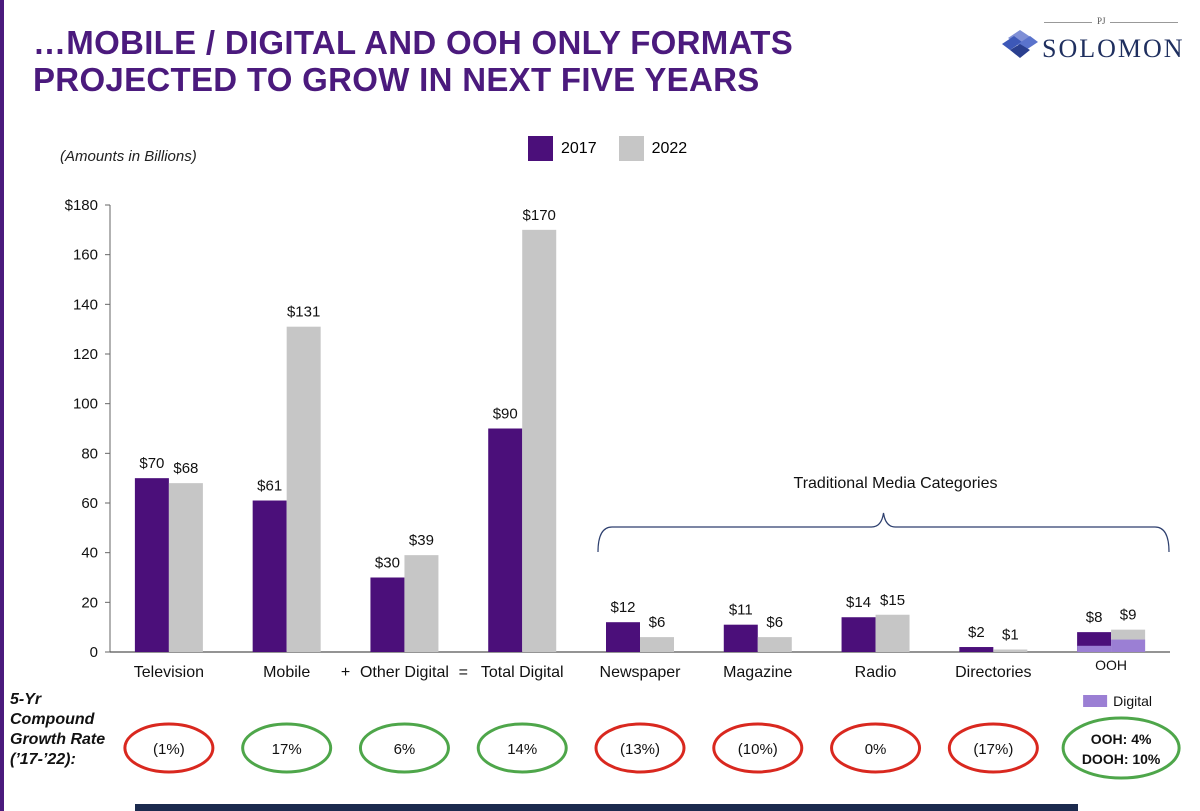  Describe the element at coordinates (303, 312) in the screenshot. I see `data-label-2022: $131` at that location.